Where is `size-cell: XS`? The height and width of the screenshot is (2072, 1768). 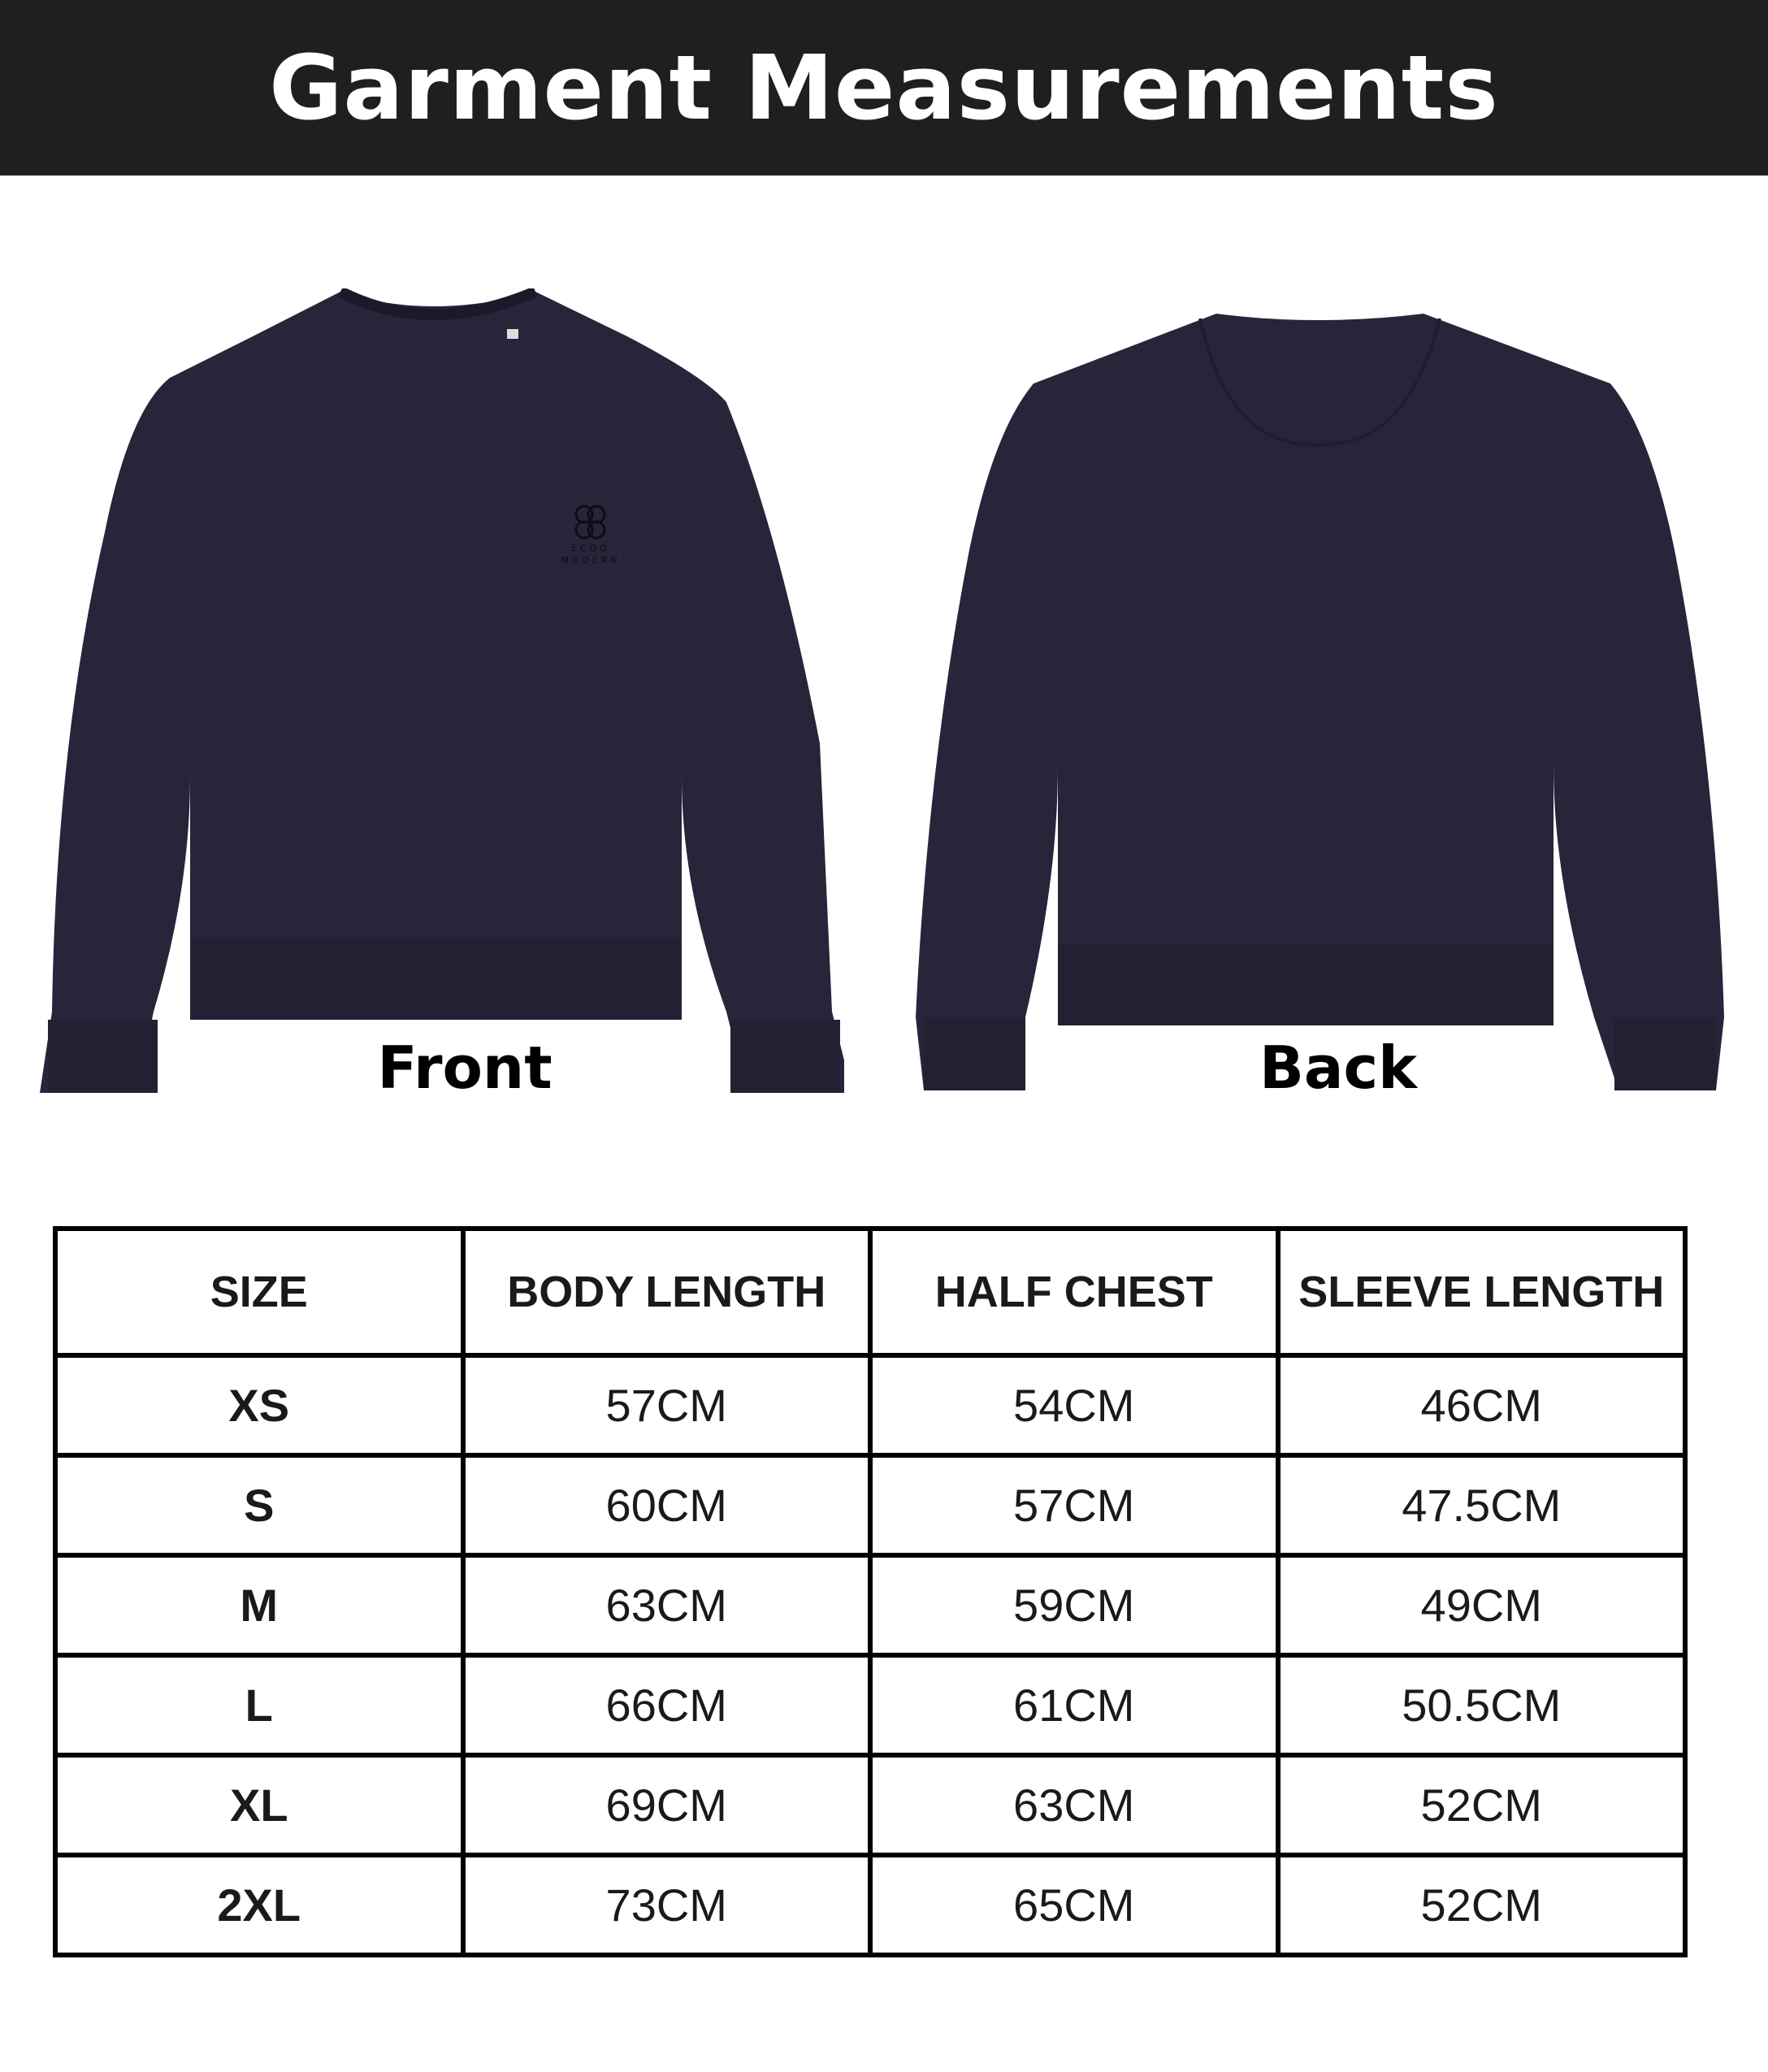 size-cell: XS is located at coordinates (259, 1405).